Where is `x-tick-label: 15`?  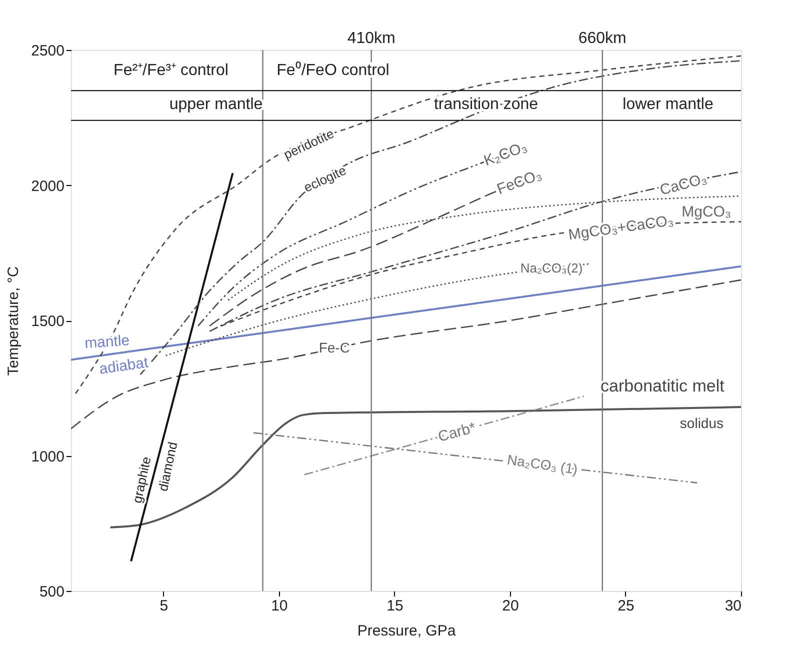
x-tick-label: 15 is located at coordinates (395, 606).